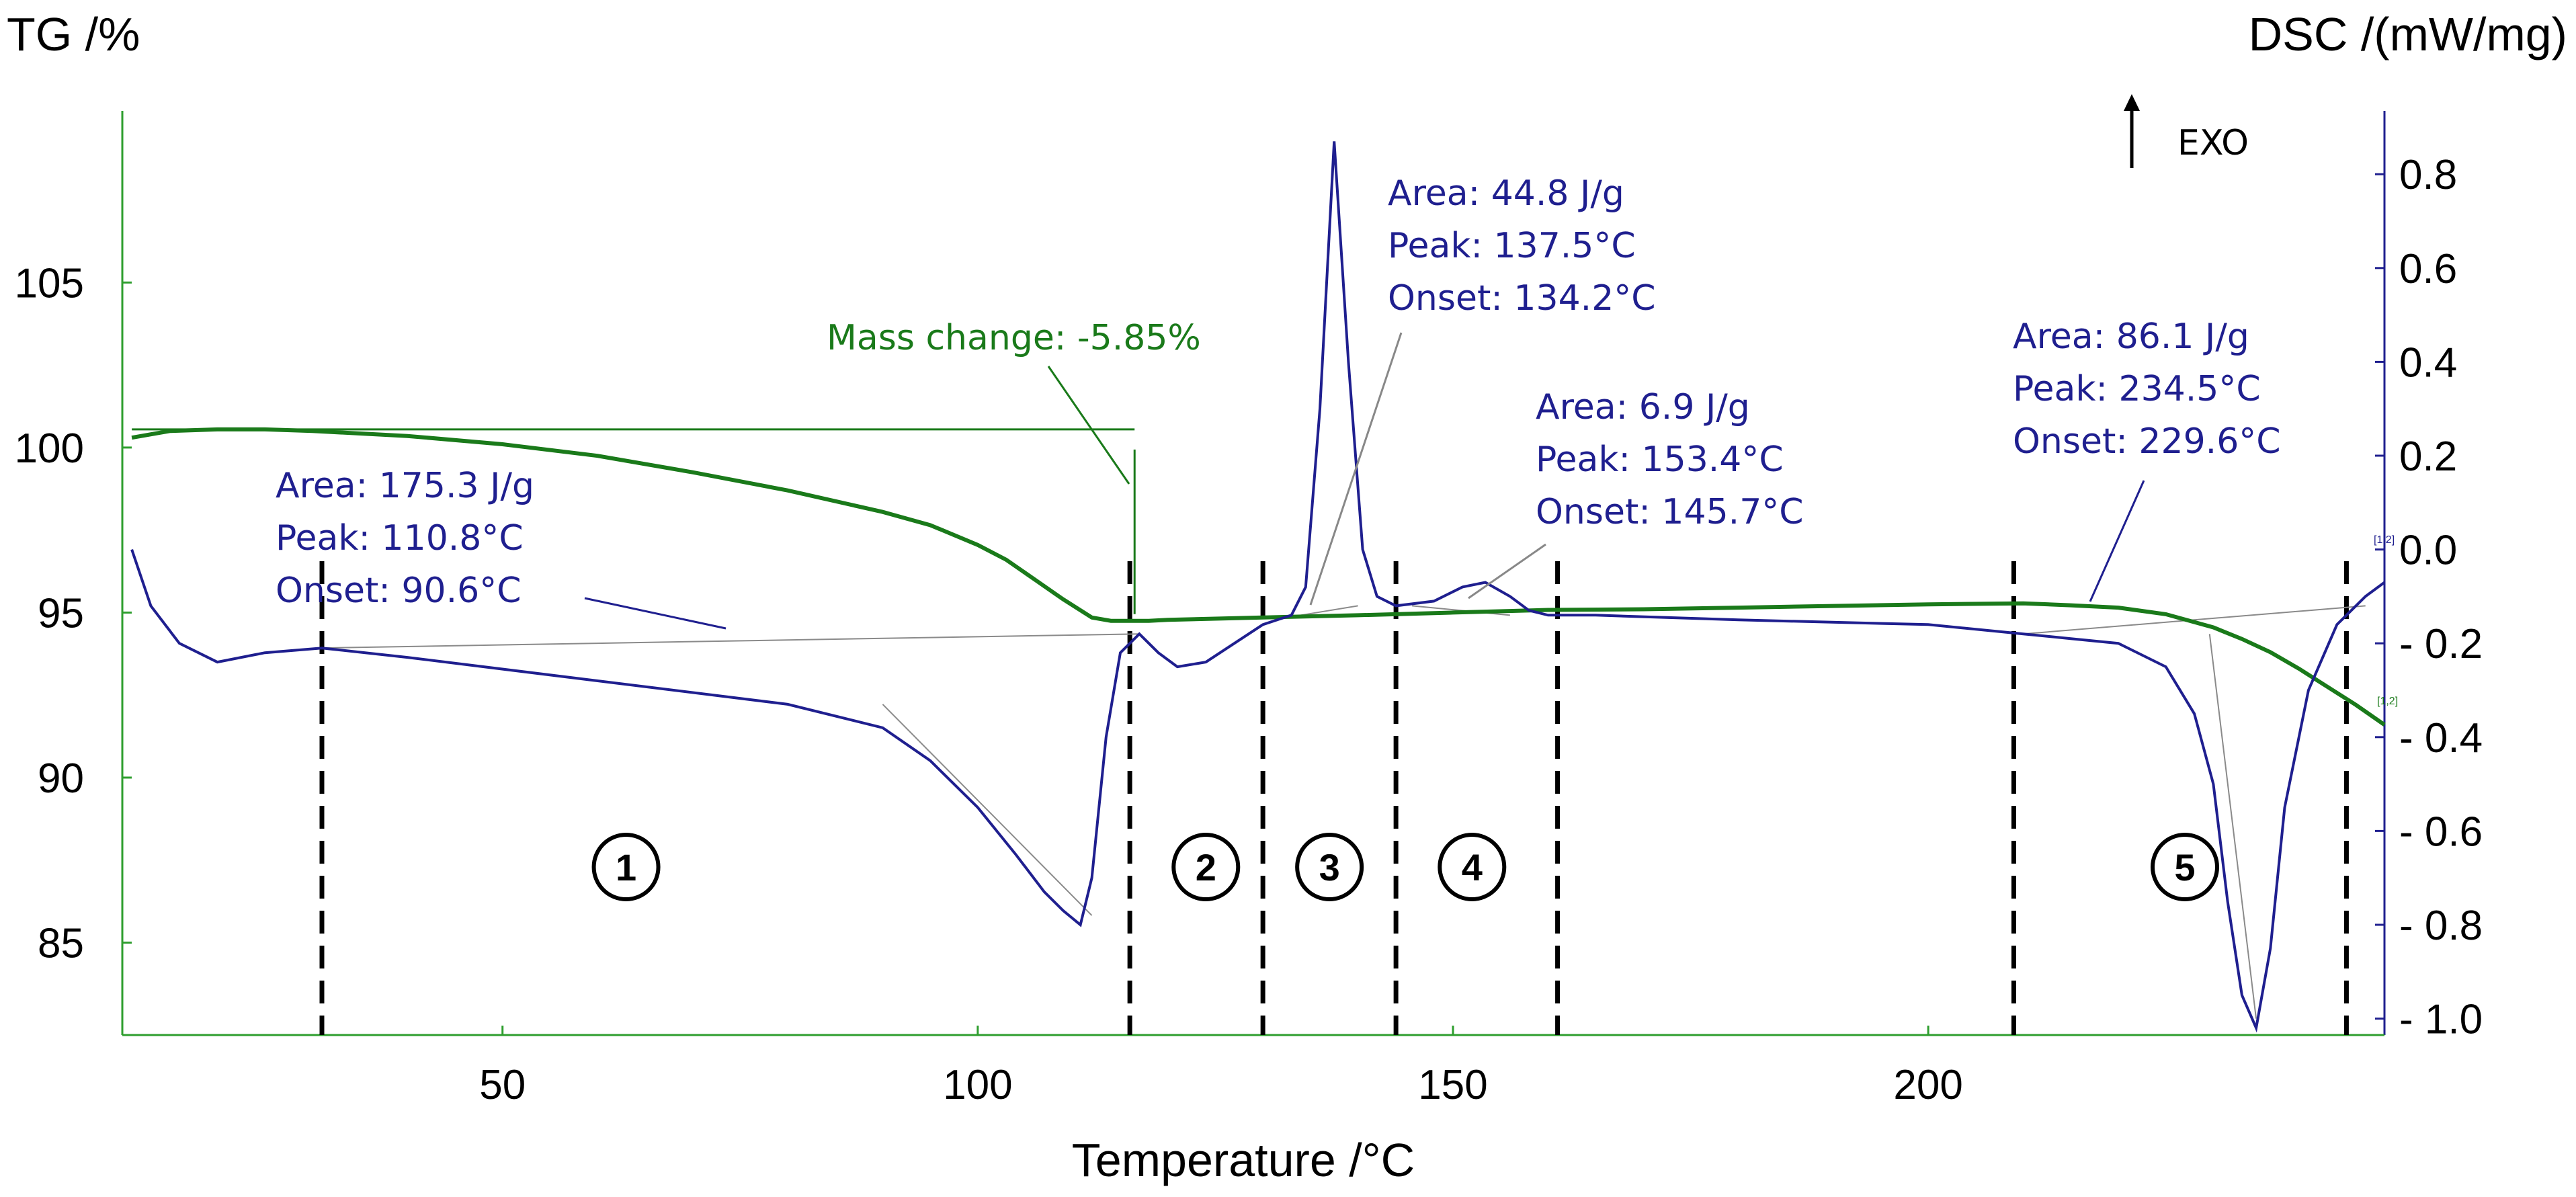 The image size is (2576, 1197). I want to click on tg-end-tag: [1,2], so click(2387, 701).